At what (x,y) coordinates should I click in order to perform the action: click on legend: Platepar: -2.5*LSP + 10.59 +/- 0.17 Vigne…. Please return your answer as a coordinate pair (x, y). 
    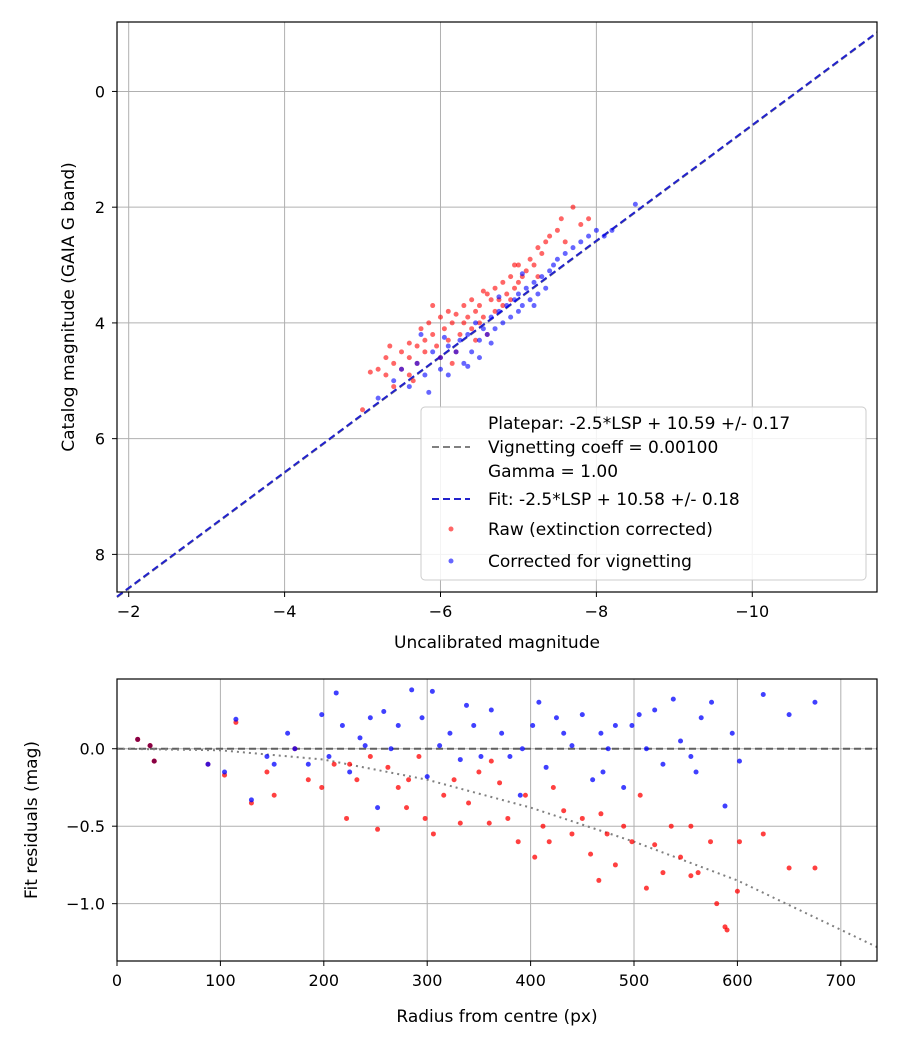
    Looking at the image, I should click on (643, 493).